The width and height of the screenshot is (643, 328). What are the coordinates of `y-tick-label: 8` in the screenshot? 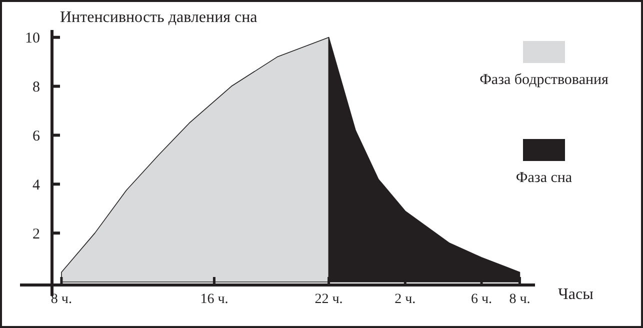 It's located at (36, 88).